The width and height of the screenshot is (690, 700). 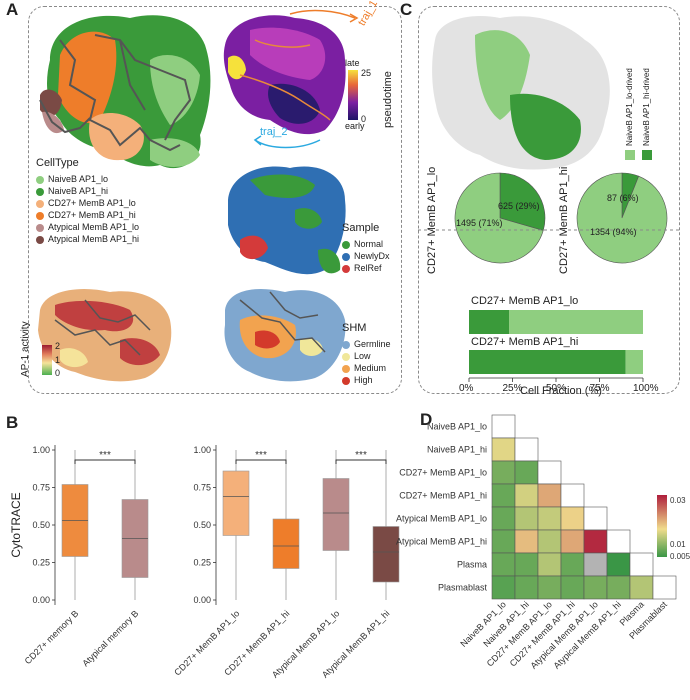 I want to click on sample-legend-item: NewlyDx, so click(x=366, y=256).